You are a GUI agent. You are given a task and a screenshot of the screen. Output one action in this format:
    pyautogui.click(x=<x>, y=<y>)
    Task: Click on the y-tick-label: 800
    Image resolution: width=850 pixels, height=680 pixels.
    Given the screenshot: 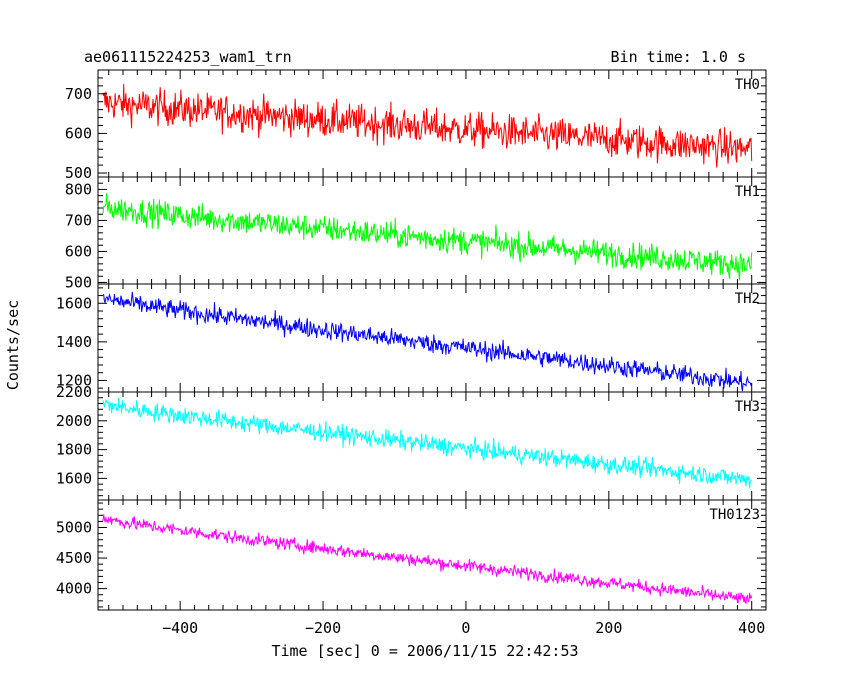 What is the action you would take?
    pyautogui.click(x=78, y=189)
    